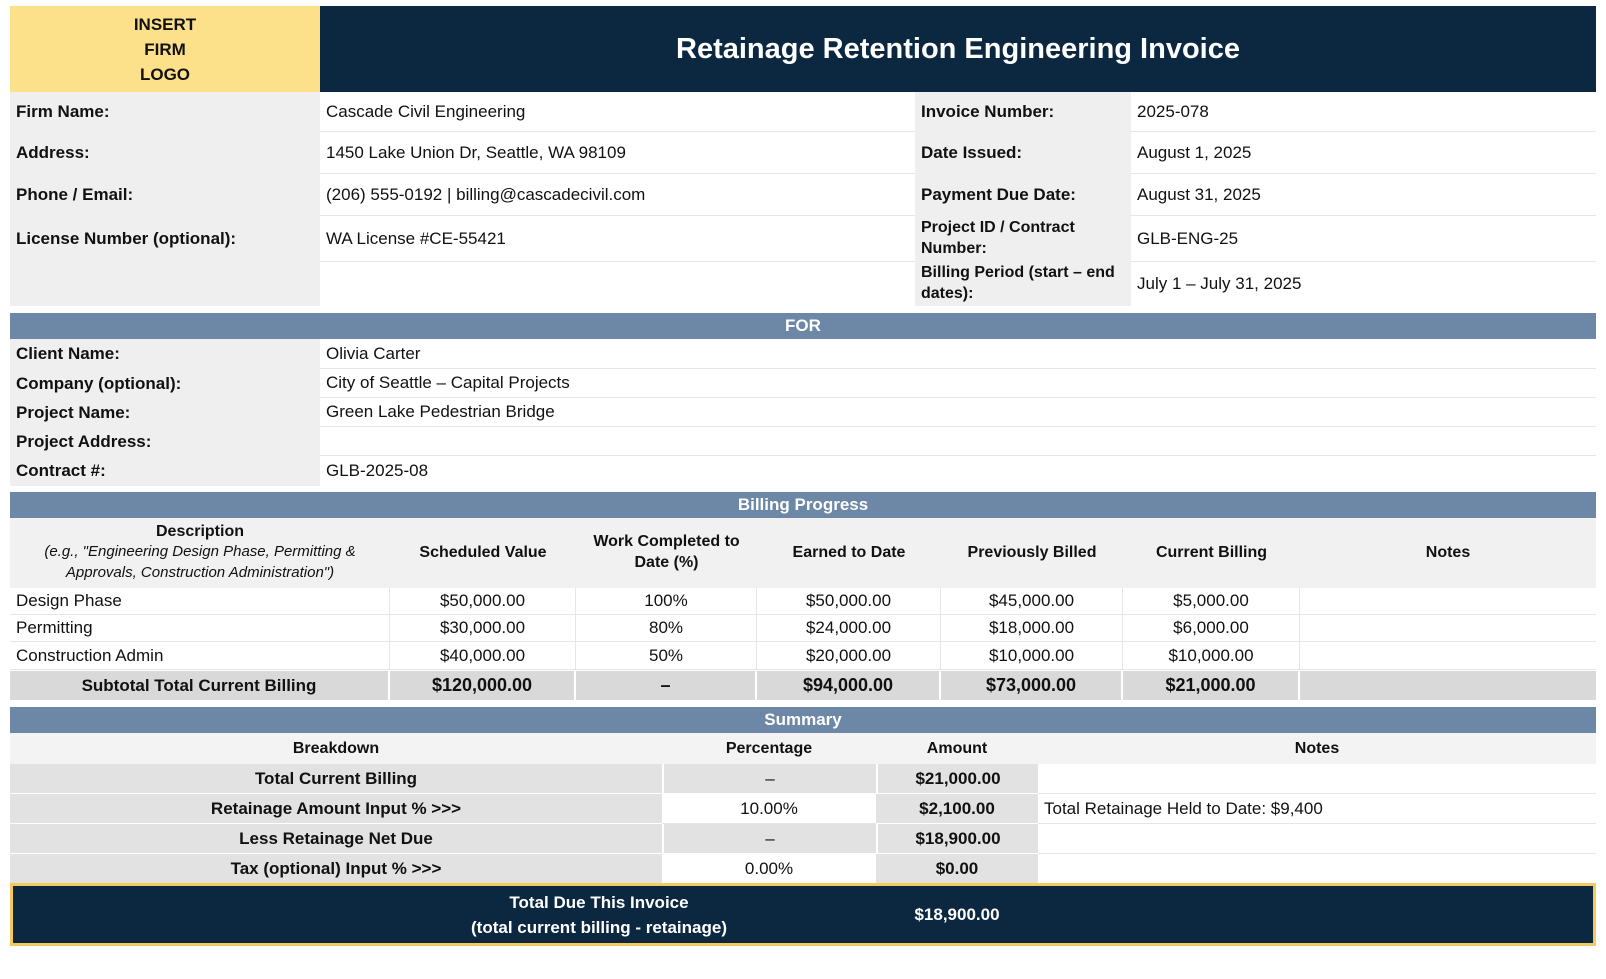 The height and width of the screenshot is (979, 1606). Describe the element at coordinates (958, 441) in the screenshot. I see `project-address-value` at that location.